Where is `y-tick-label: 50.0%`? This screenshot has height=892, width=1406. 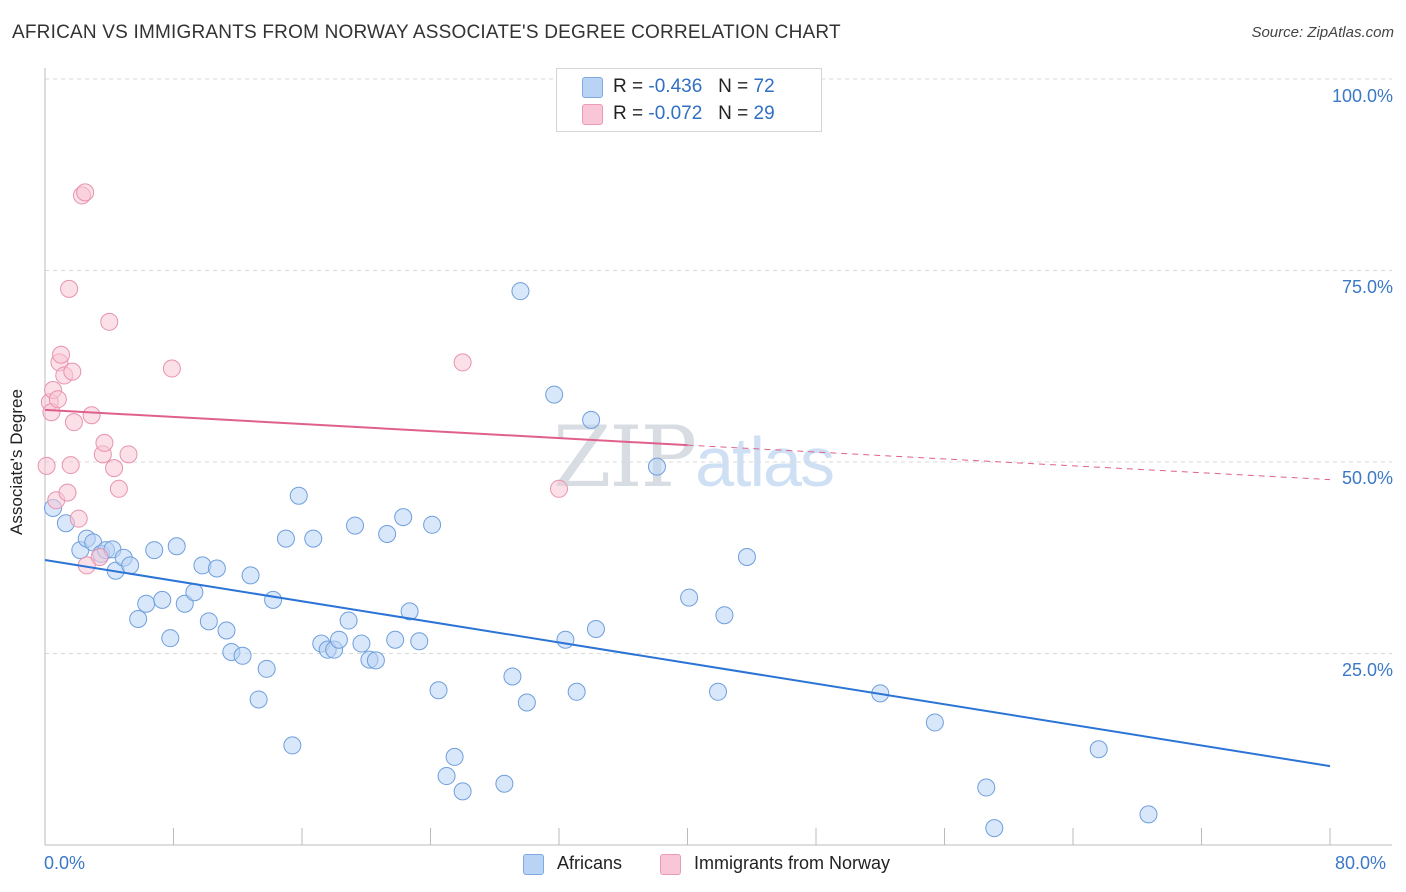 y-tick-label: 50.0% is located at coordinates (1367, 478).